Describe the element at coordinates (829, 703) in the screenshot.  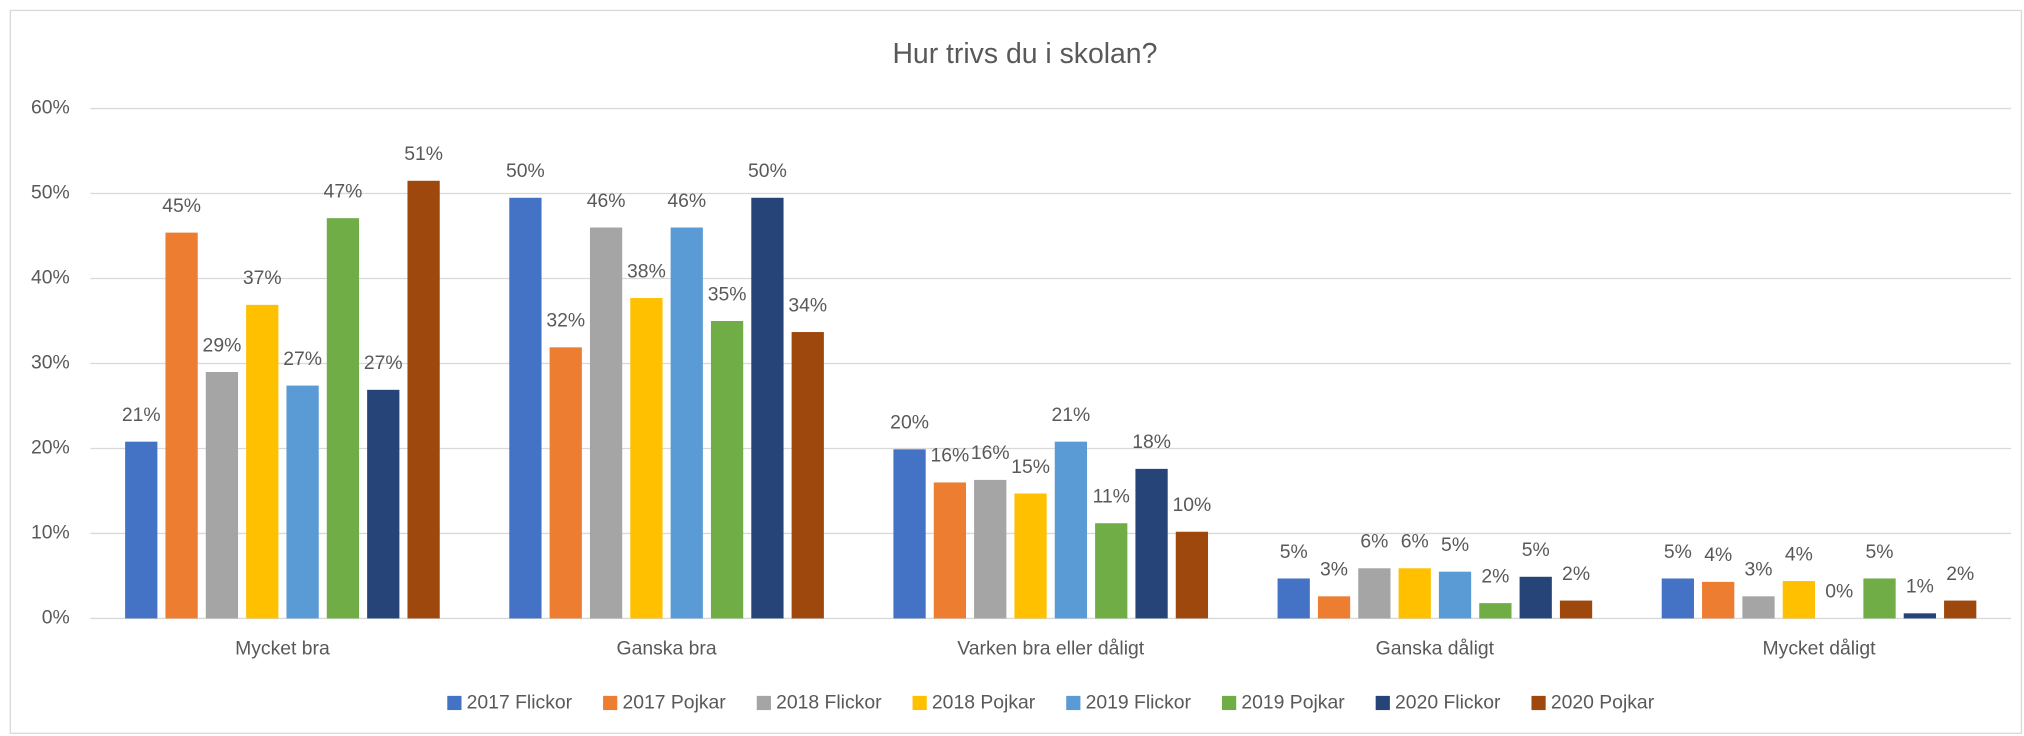
I see `legend-label: 2018 Flickor` at that location.